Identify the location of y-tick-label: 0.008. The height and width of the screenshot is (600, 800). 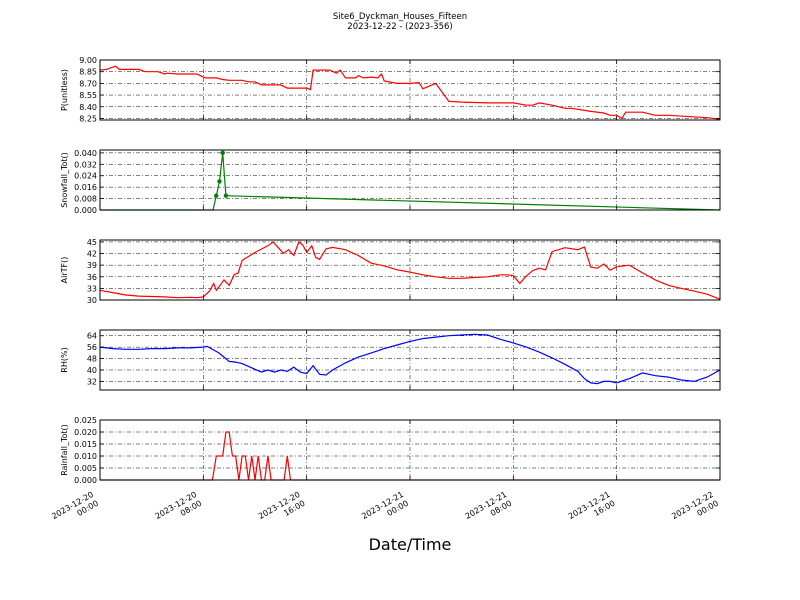
(85, 199).